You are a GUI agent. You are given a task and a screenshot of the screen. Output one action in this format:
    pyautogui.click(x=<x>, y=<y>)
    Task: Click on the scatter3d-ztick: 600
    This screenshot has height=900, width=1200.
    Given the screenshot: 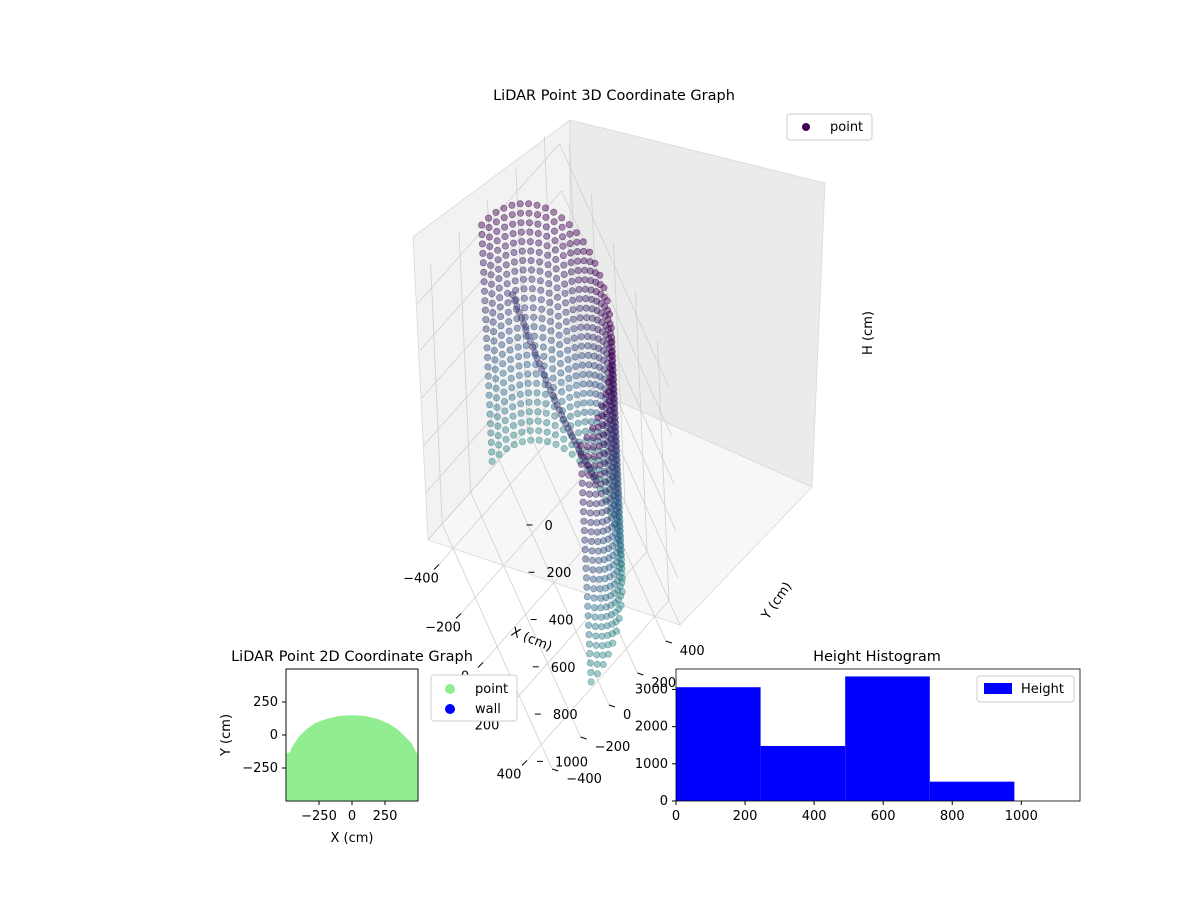 What is the action you would take?
    pyautogui.click(x=563, y=668)
    